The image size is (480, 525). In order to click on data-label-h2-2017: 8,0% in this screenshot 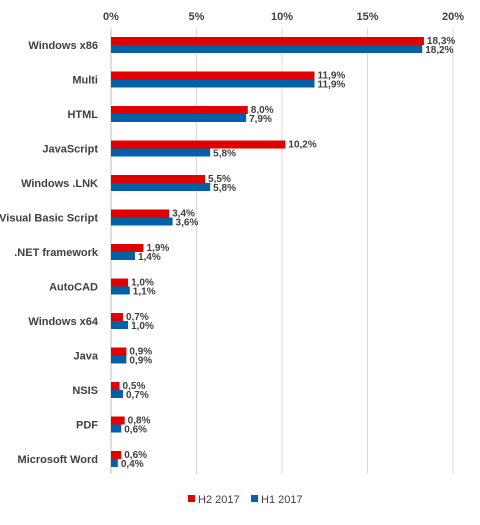, I will do `click(262, 110)`.